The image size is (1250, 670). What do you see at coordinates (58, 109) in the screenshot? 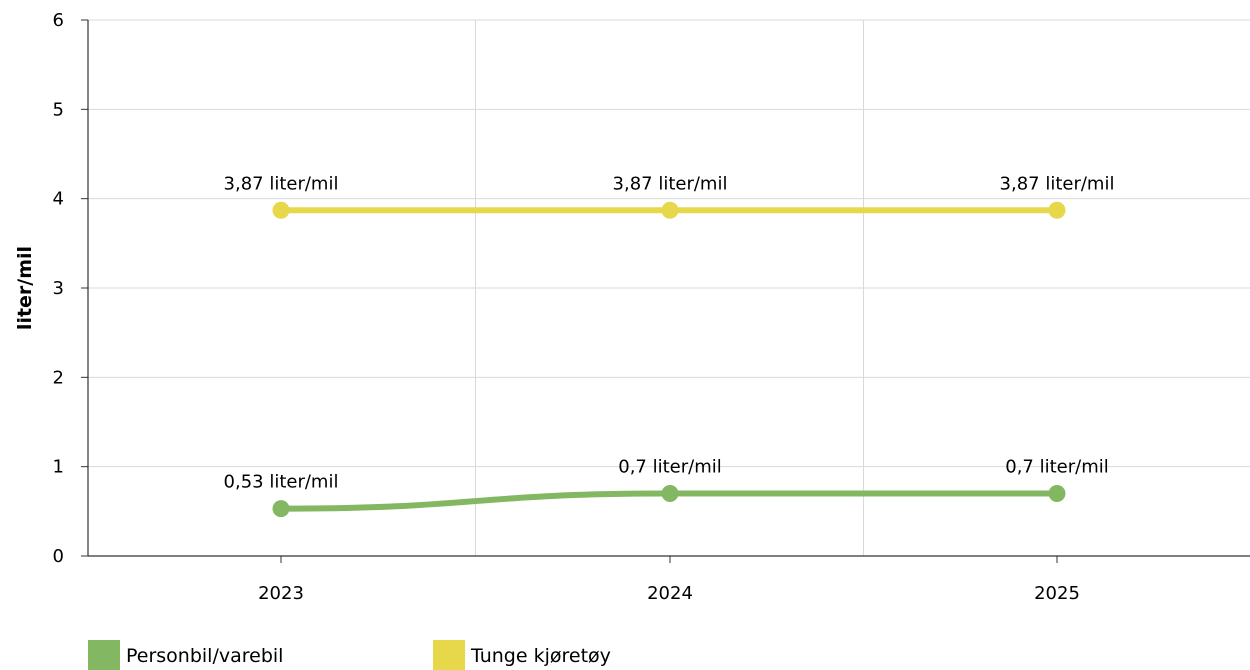
I see `y-tick-label-5: 5` at bounding box center [58, 109].